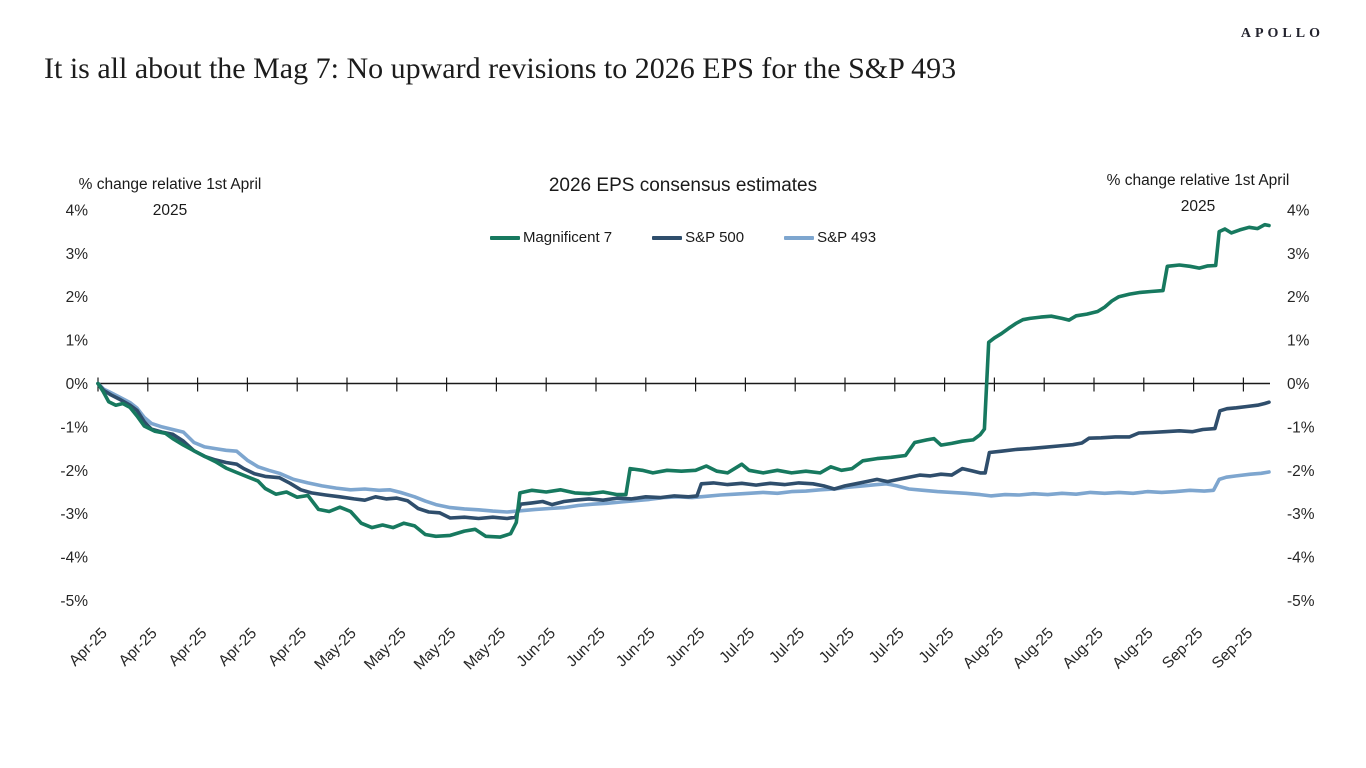  What do you see at coordinates (683, 185) in the screenshot?
I see `chart-title: 2026 EPS consensus estimates` at bounding box center [683, 185].